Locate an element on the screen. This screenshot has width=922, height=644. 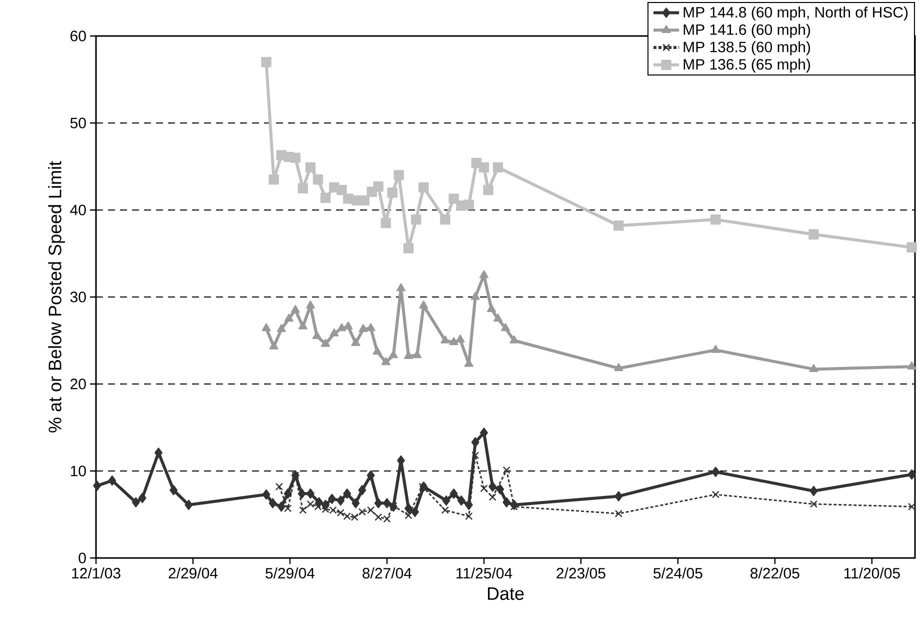
y-tick-label: 60 is located at coordinates (78, 36).